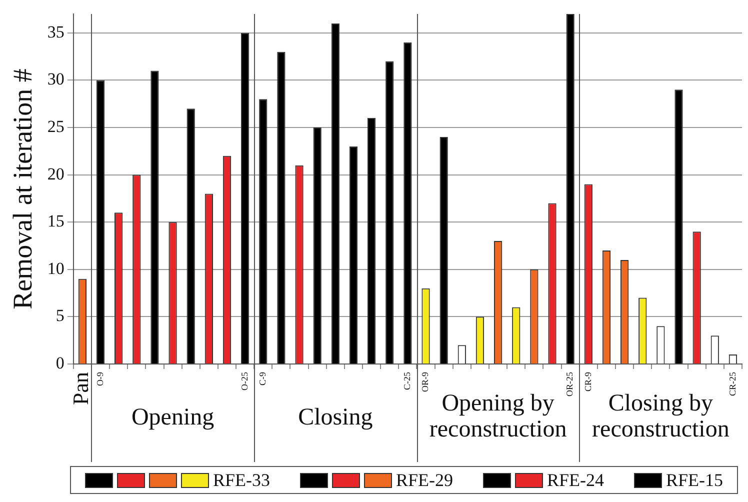  What do you see at coordinates (244, 381) in the screenshot?
I see `x-tick-label: O-25` at bounding box center [244, 381].